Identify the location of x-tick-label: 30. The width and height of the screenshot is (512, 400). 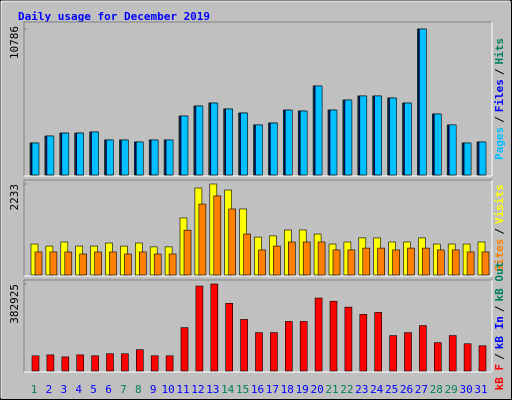
(465, 389).